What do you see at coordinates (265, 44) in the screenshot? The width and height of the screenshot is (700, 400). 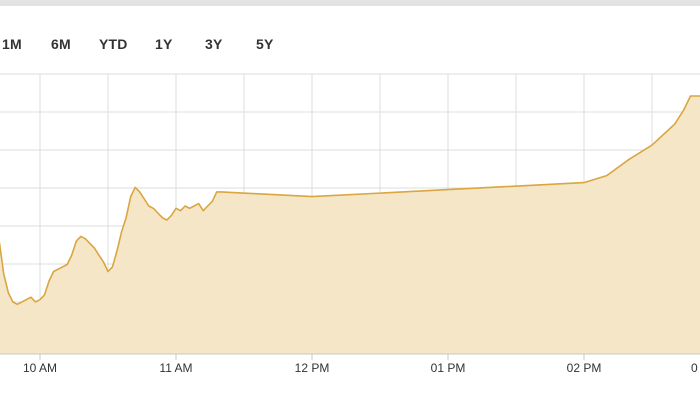 I see `range-button-5y: 5Y` at bounding box center [265, 44].